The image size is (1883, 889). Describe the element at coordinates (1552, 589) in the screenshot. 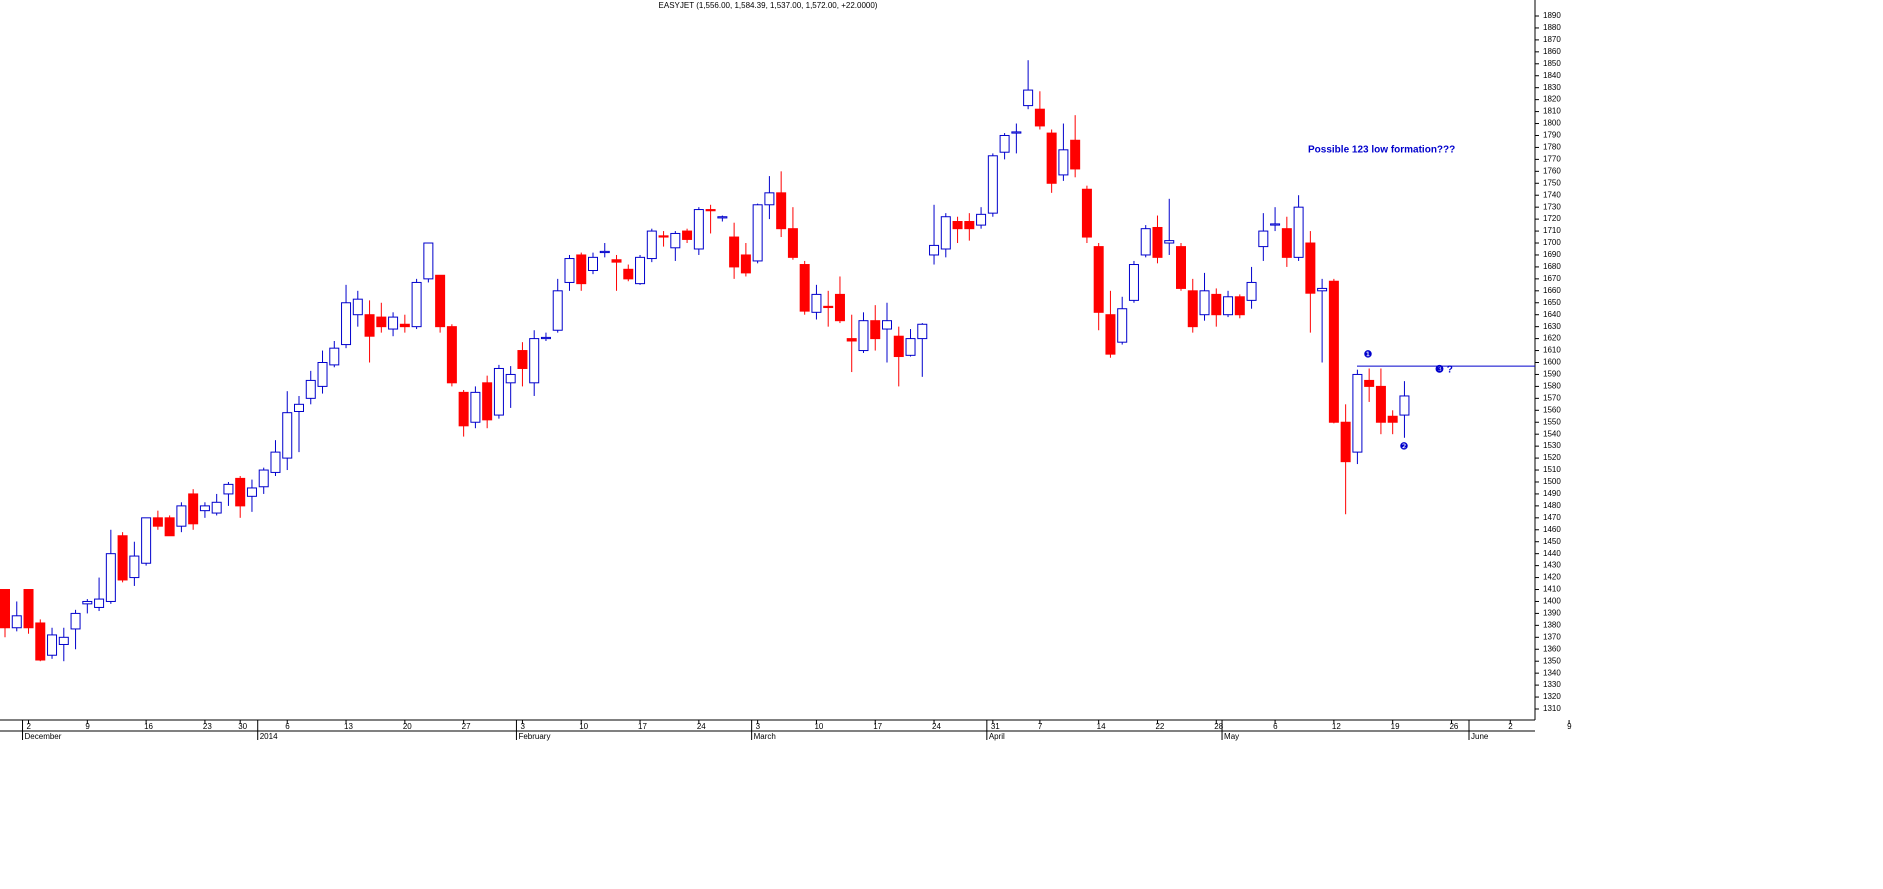

I see `y-tick-label: 1410` at that location.